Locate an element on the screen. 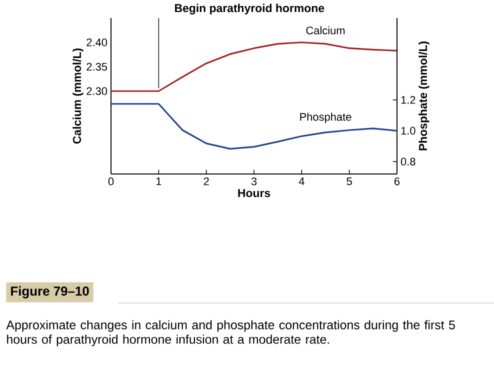 The height and width of the screenshot is (378, 494). y-tick-label: 2.40 is located at coordinates (97, 42).